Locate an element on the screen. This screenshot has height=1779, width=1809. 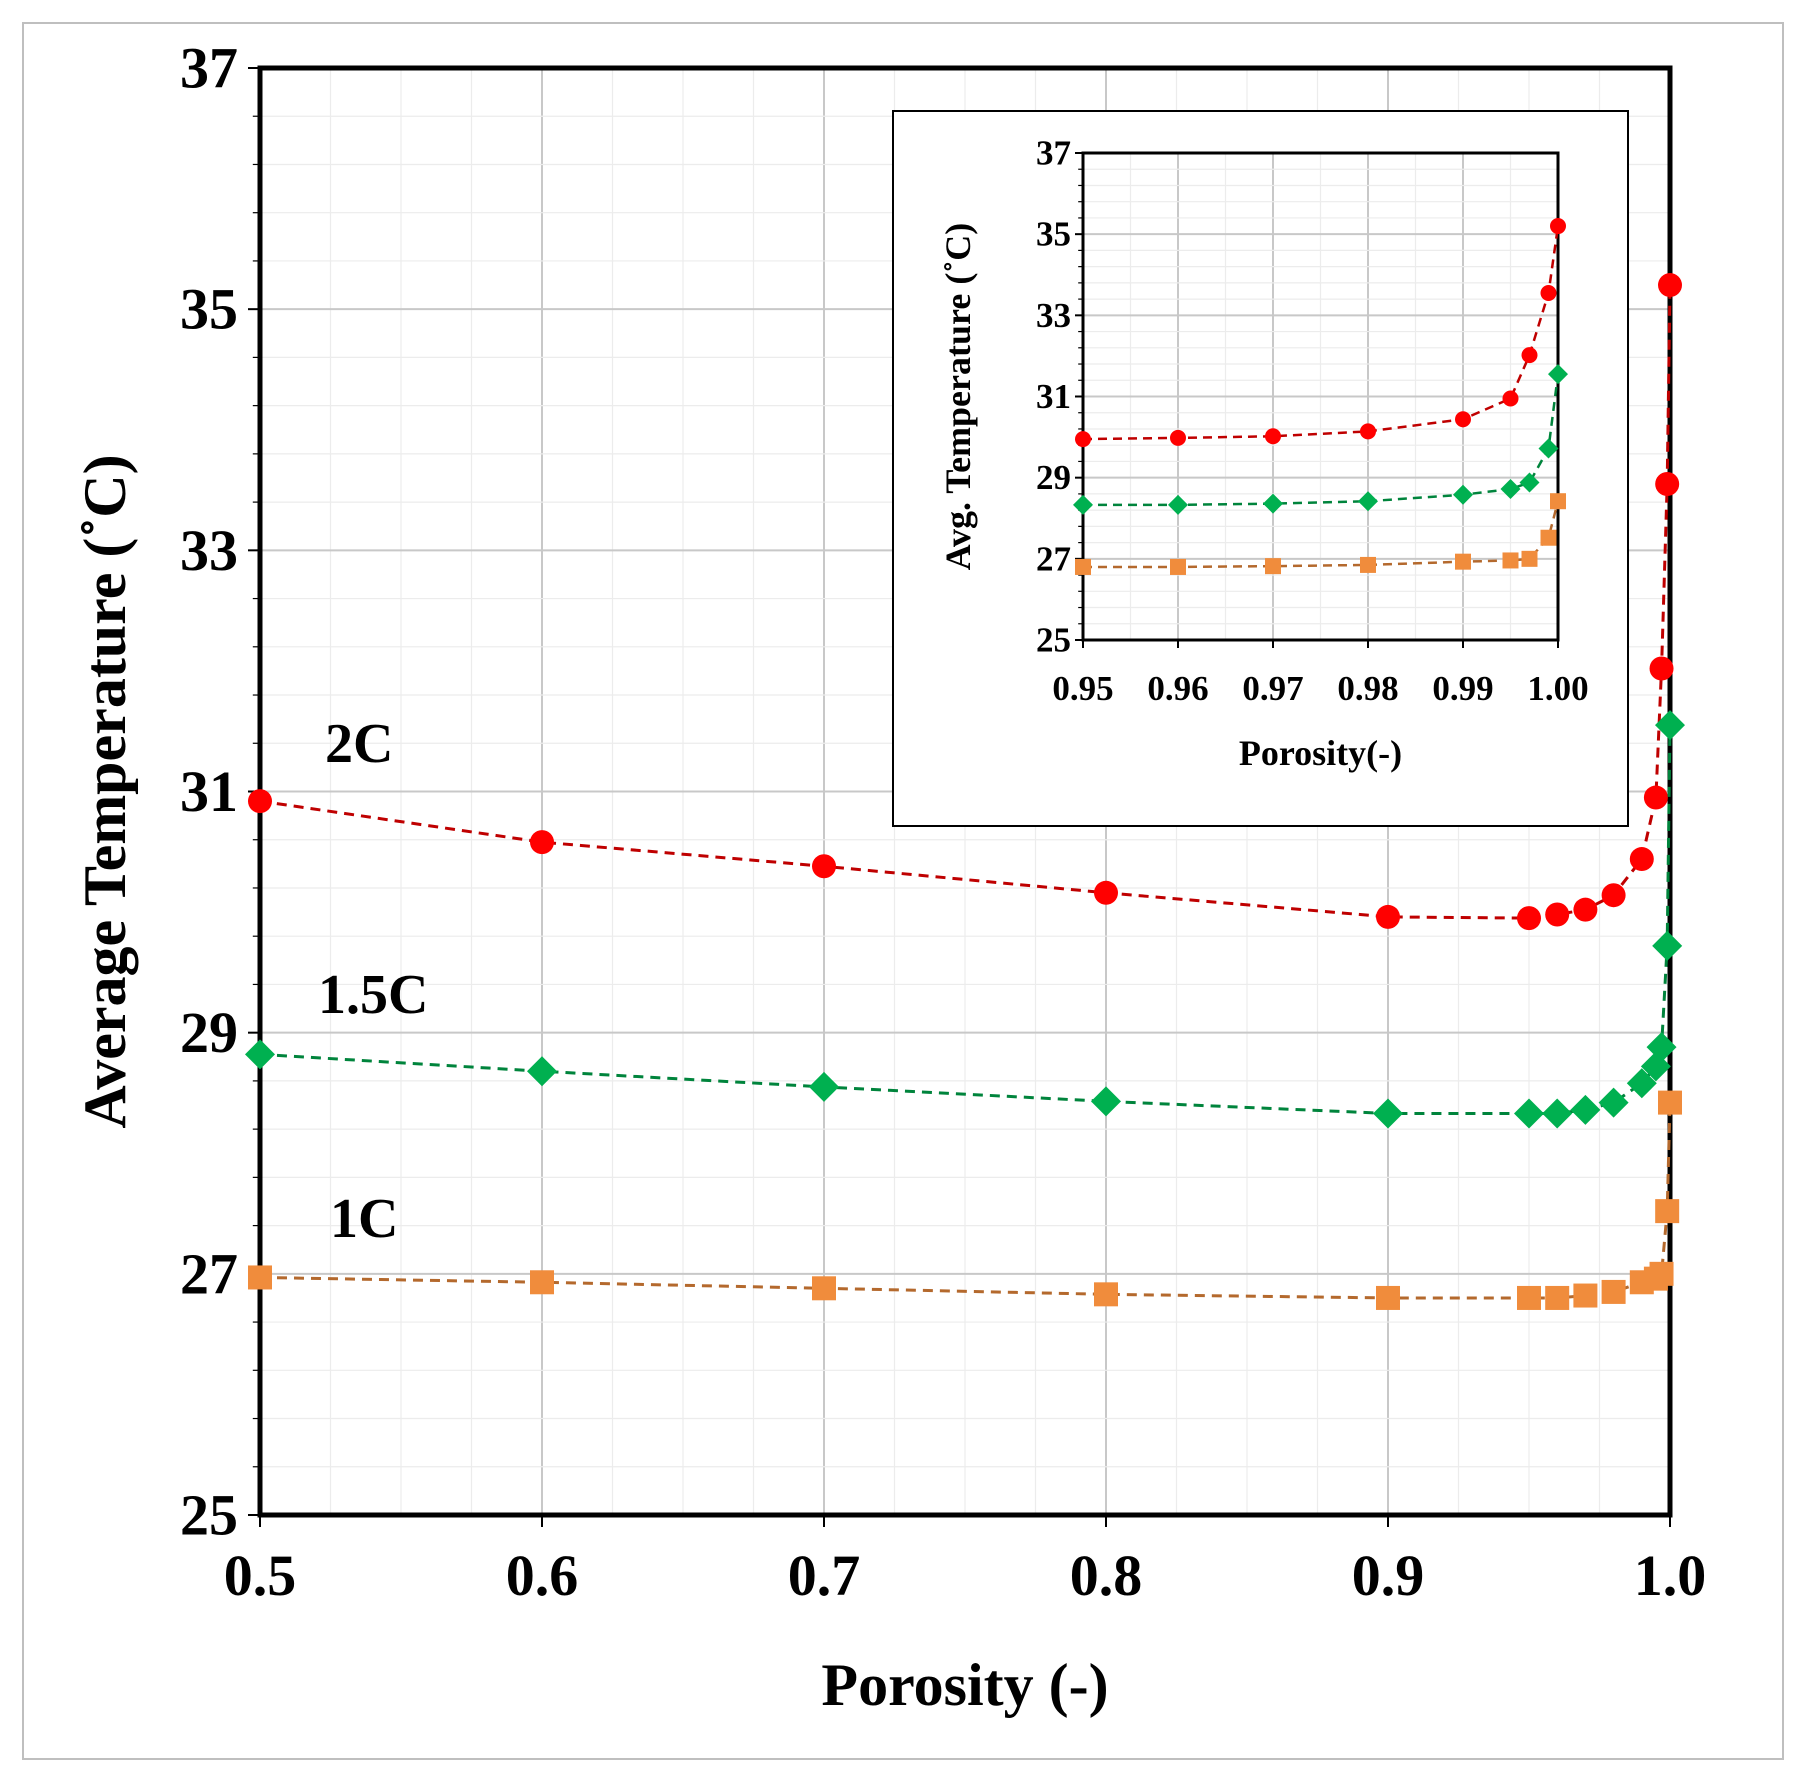
x-tick-label: 0.6 is located at coordinates (542, 1575).